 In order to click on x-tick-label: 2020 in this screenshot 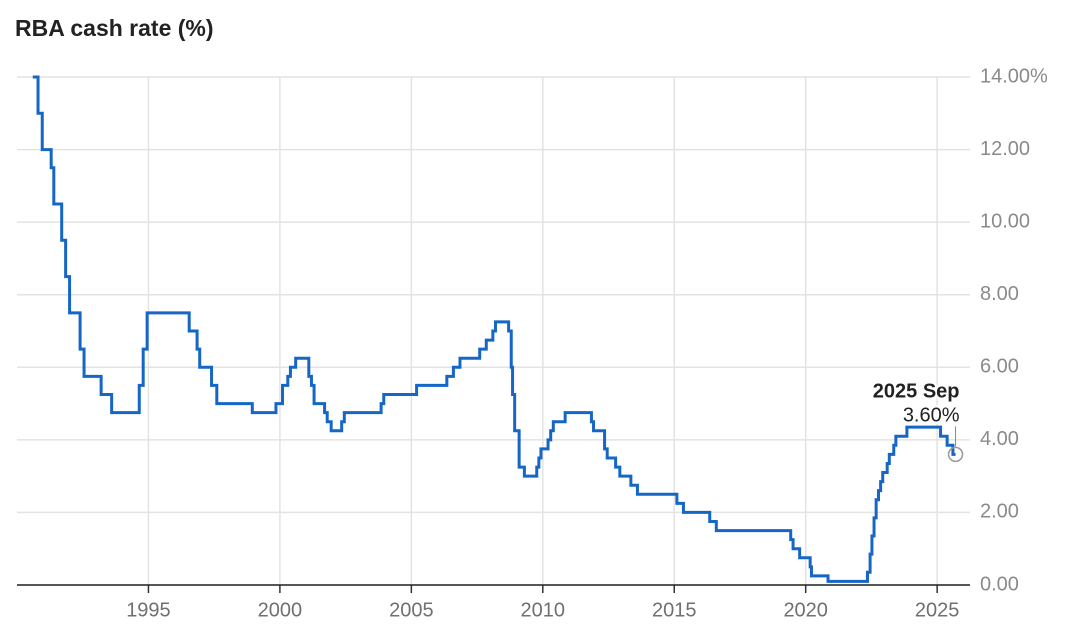, I will do `click(805, 610)`.